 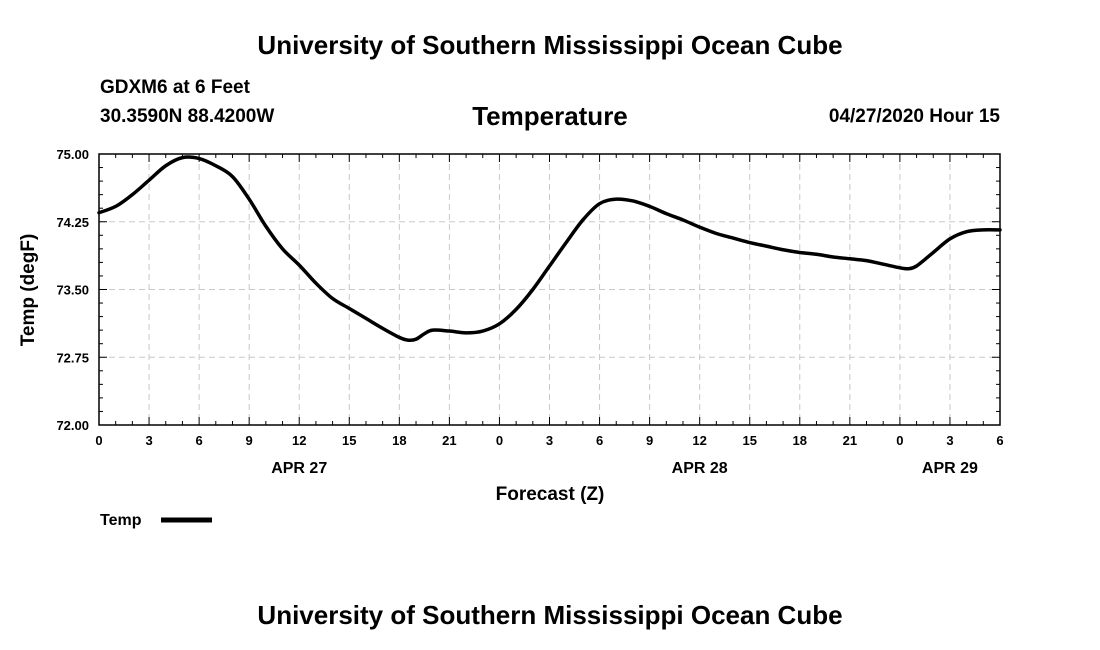 I want to click on x-axis-title: Forecast (Z), so click(x=550, y=494).